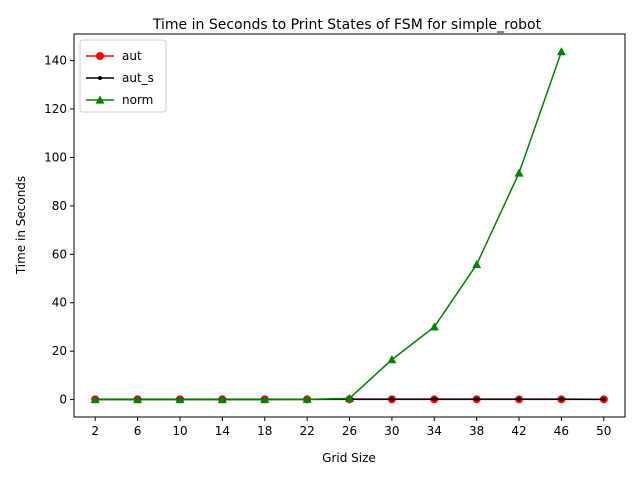 This screenshot has height=480, width=640. Describe the element at coordinates (95, 431) in the screenshot. I see `x-tick-label: 2` at that location.